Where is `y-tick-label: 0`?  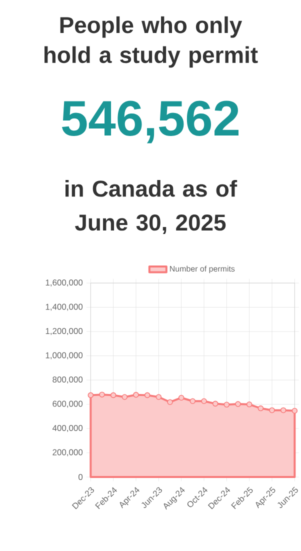
y-tick-label: 0 is located at coordinates (80, 477).